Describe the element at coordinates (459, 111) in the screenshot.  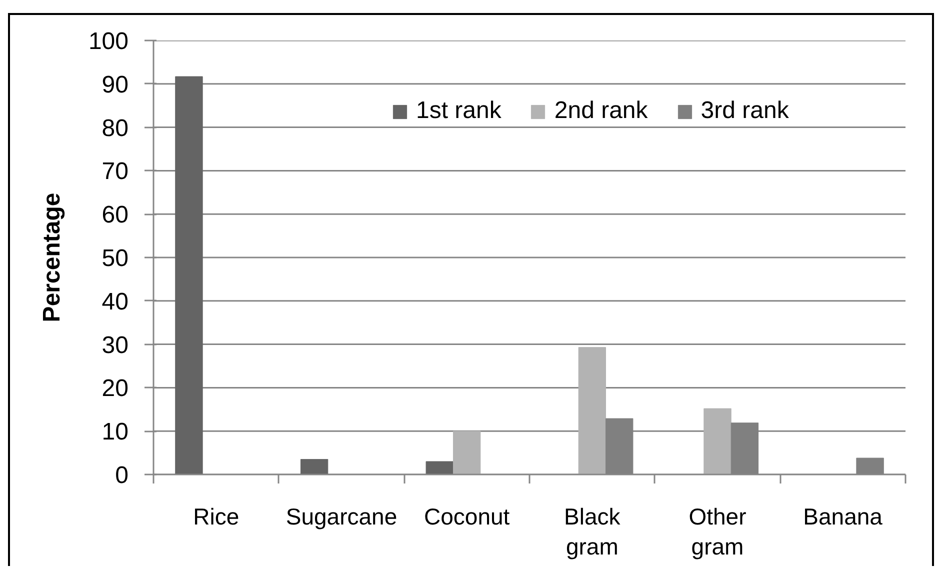
I see `legend-label: 1st rank` at that location.